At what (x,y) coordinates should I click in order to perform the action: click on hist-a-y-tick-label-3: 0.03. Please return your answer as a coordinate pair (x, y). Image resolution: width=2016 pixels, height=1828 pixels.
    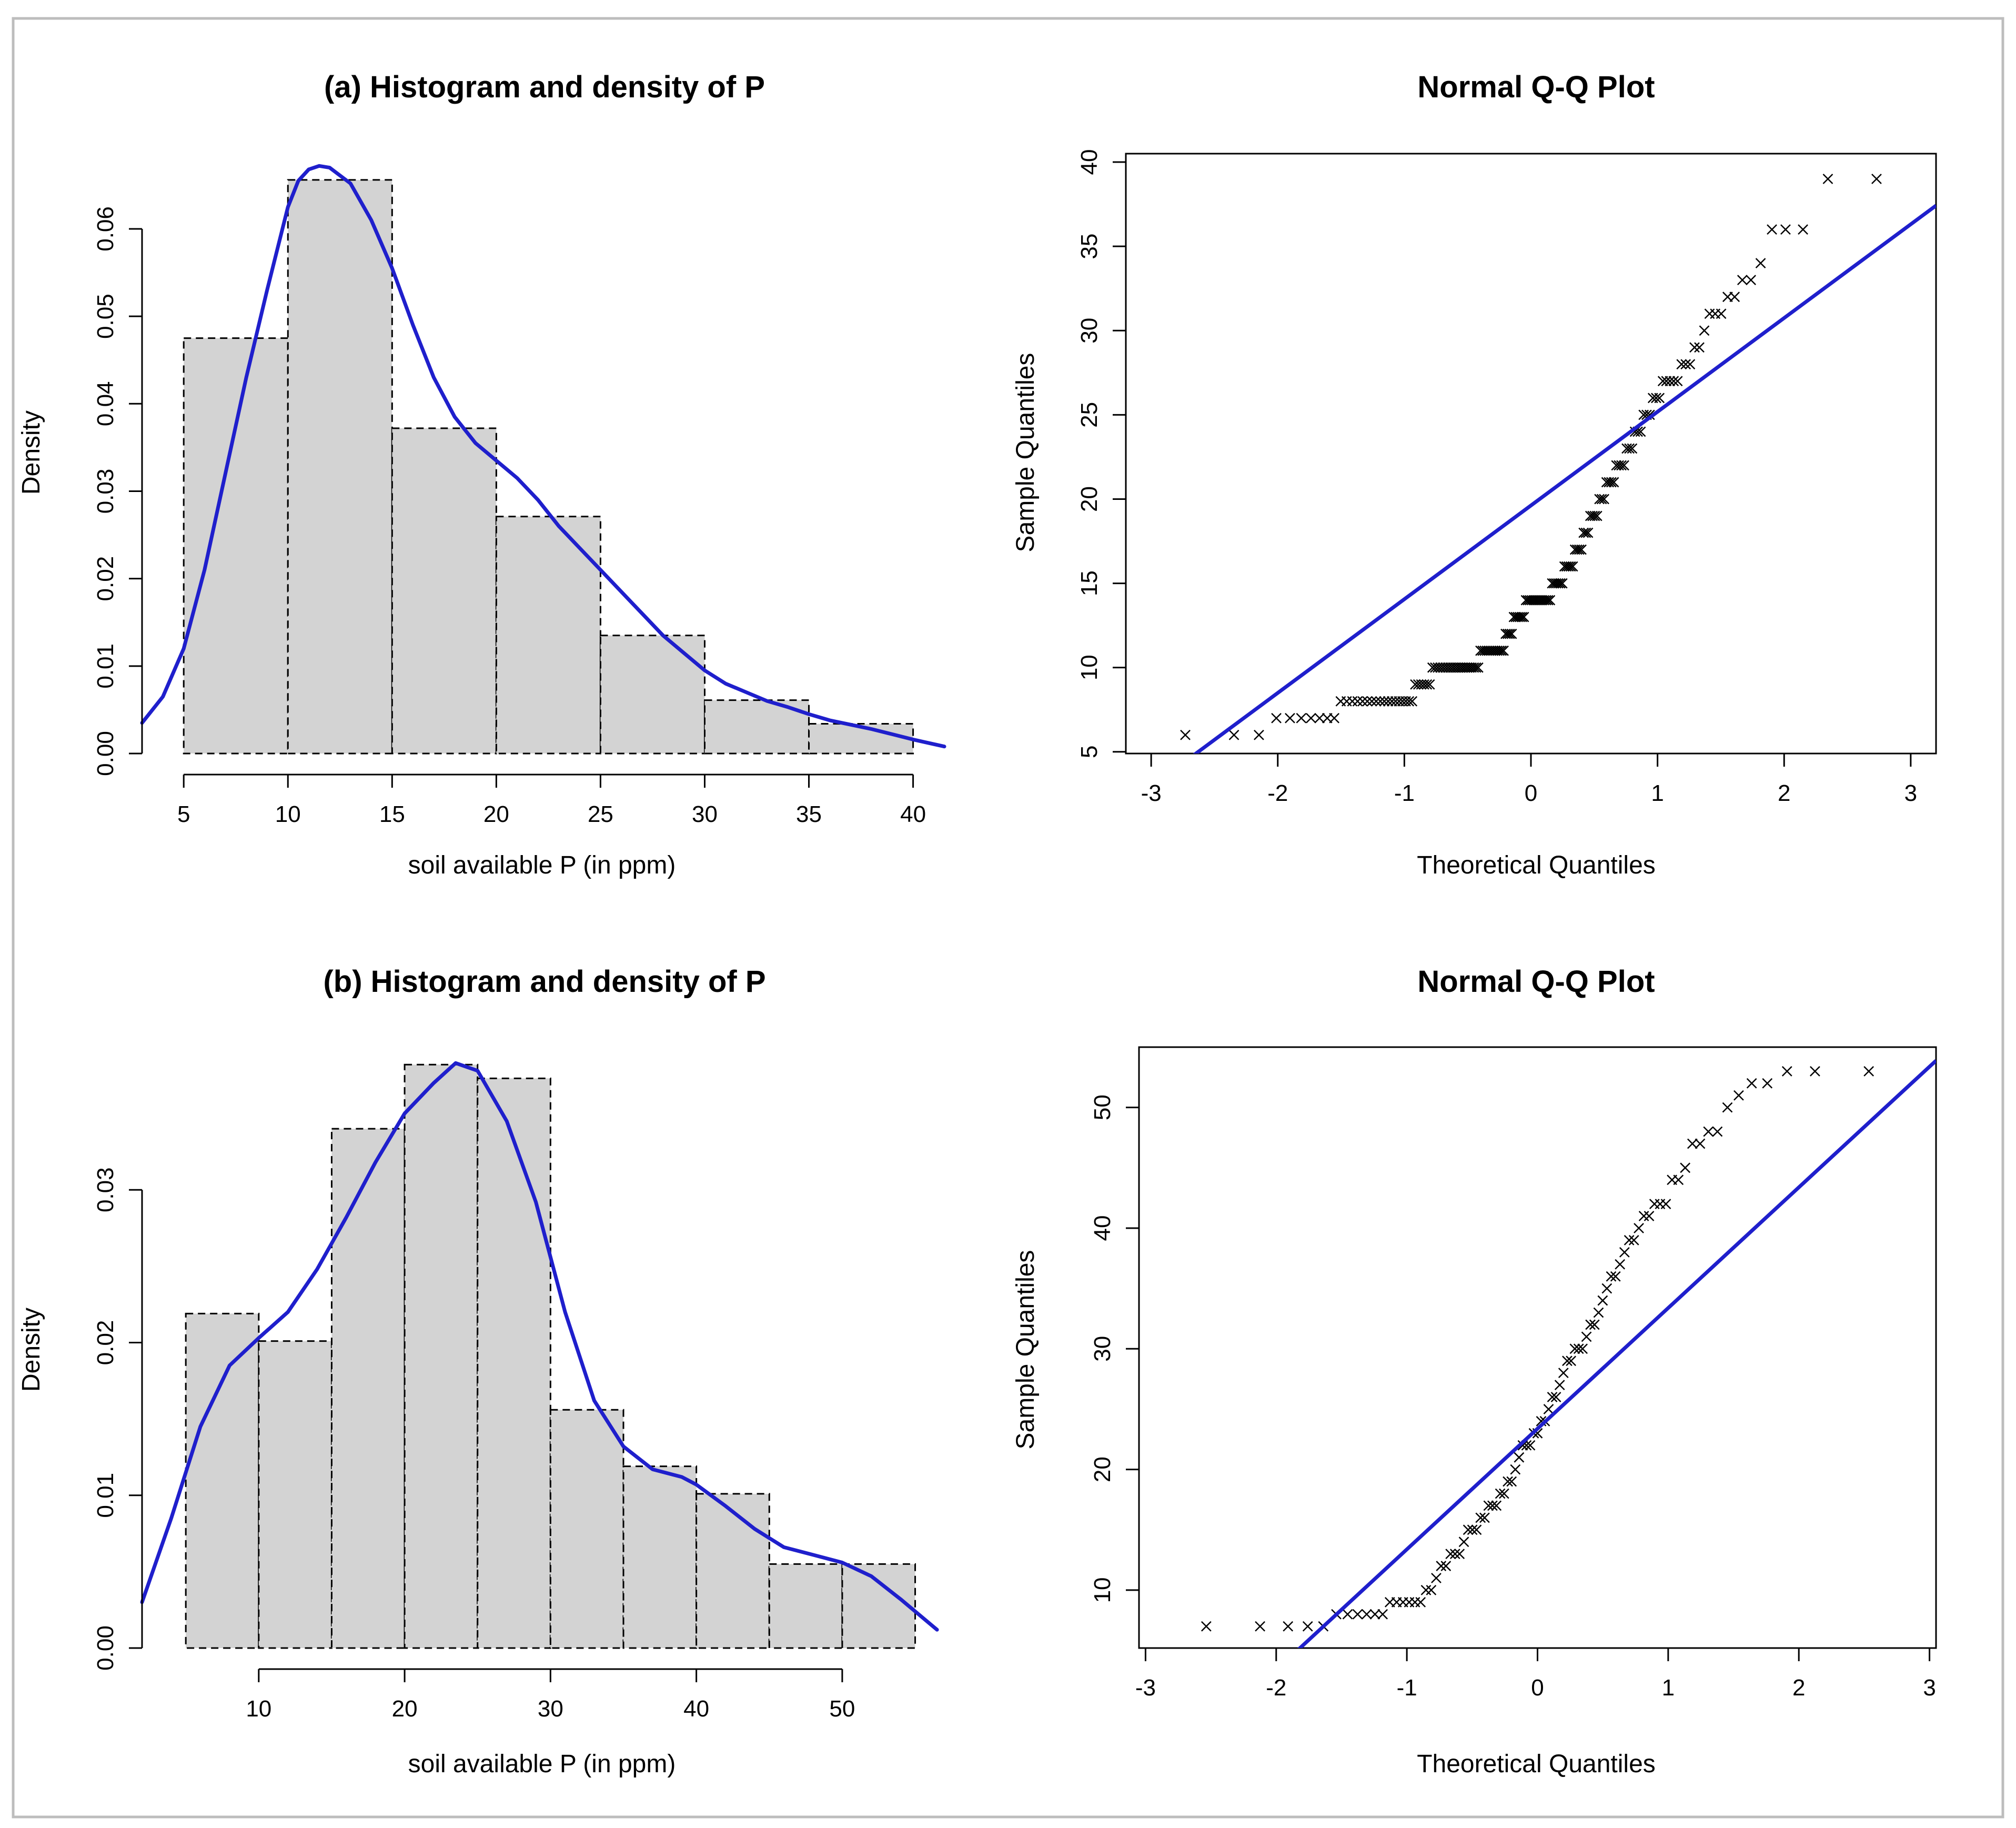
    Looking at the image, I should click on (105, 491).